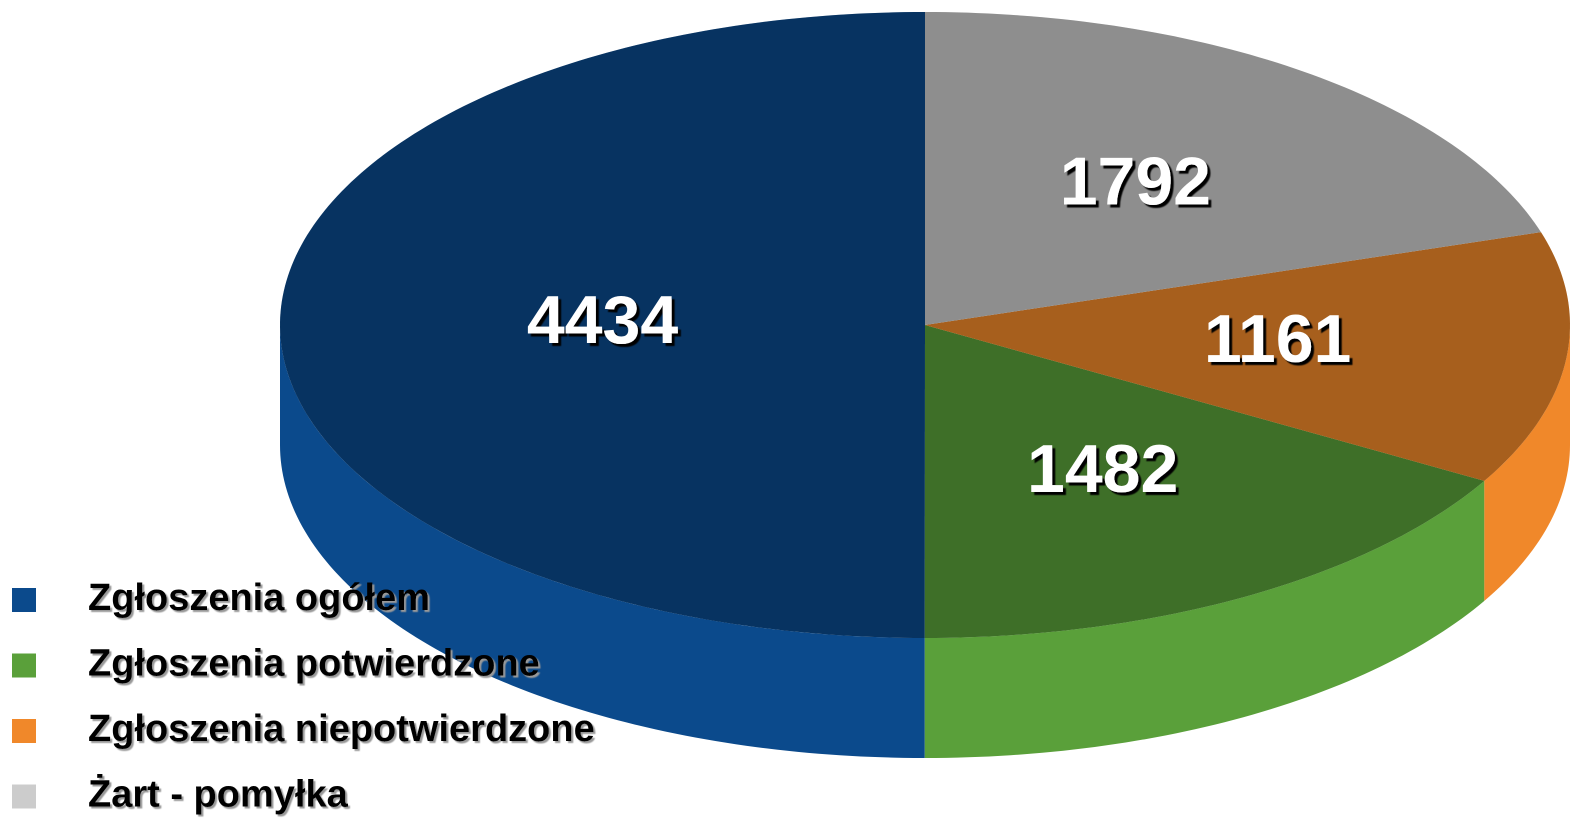  What do you see at coordinates (1102, 469) in the screenshot?
I see `data-label: 1482` at bounding box center [1102, 469].